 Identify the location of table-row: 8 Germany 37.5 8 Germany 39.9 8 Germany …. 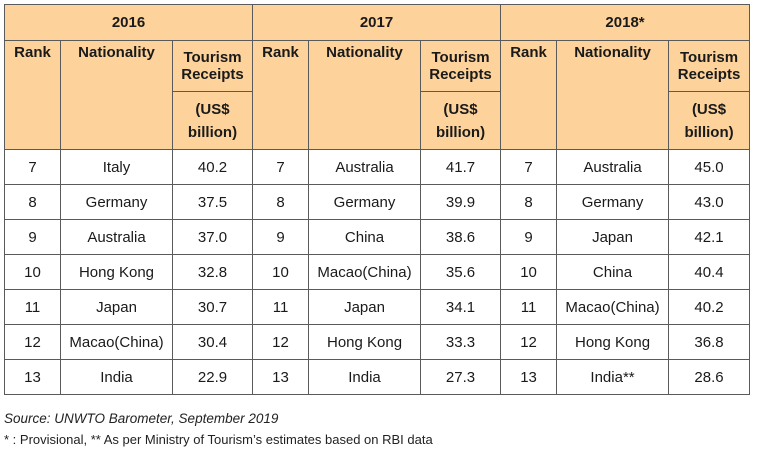
(377, 202).